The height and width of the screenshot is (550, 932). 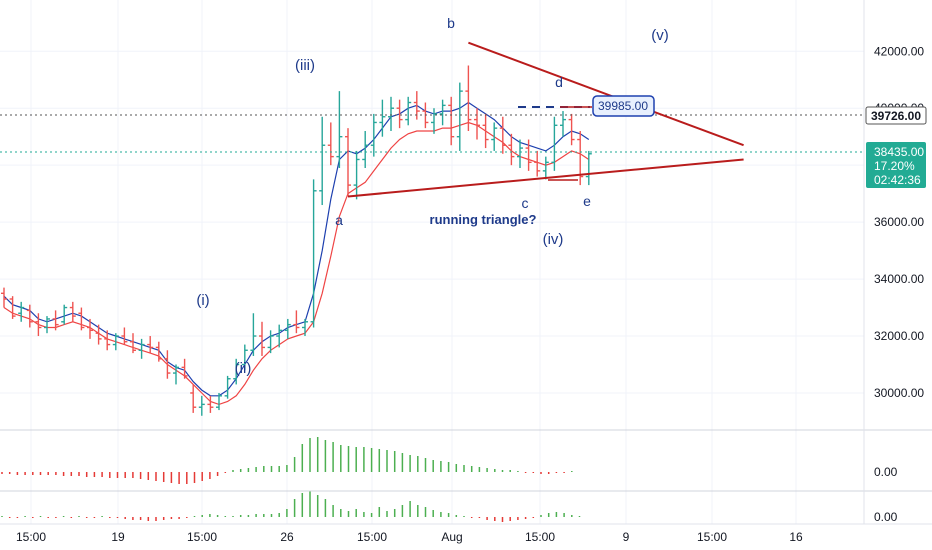 I want to click on triangle-lower-trendline, so click(x=545, y=178).